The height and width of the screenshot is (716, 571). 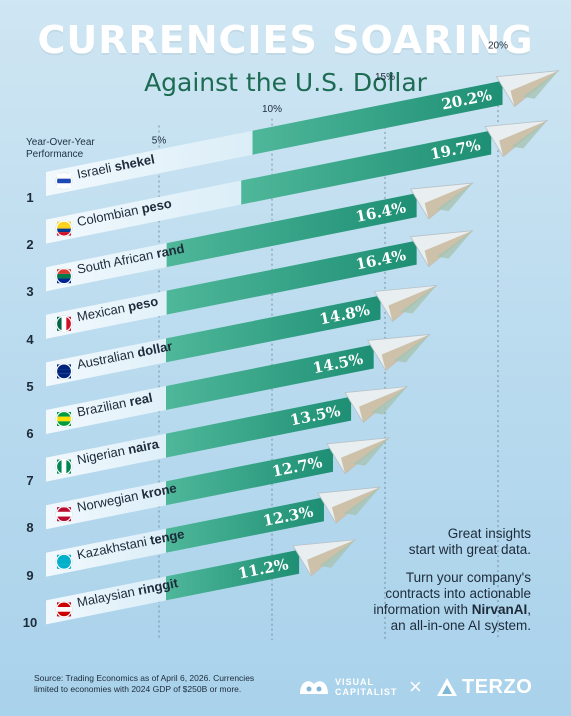 What do you see at coordinates (60, 142) in the screenshot?
I see `y-axis-label-line1: Year-Over-Year` at bounding box center [60, 142].